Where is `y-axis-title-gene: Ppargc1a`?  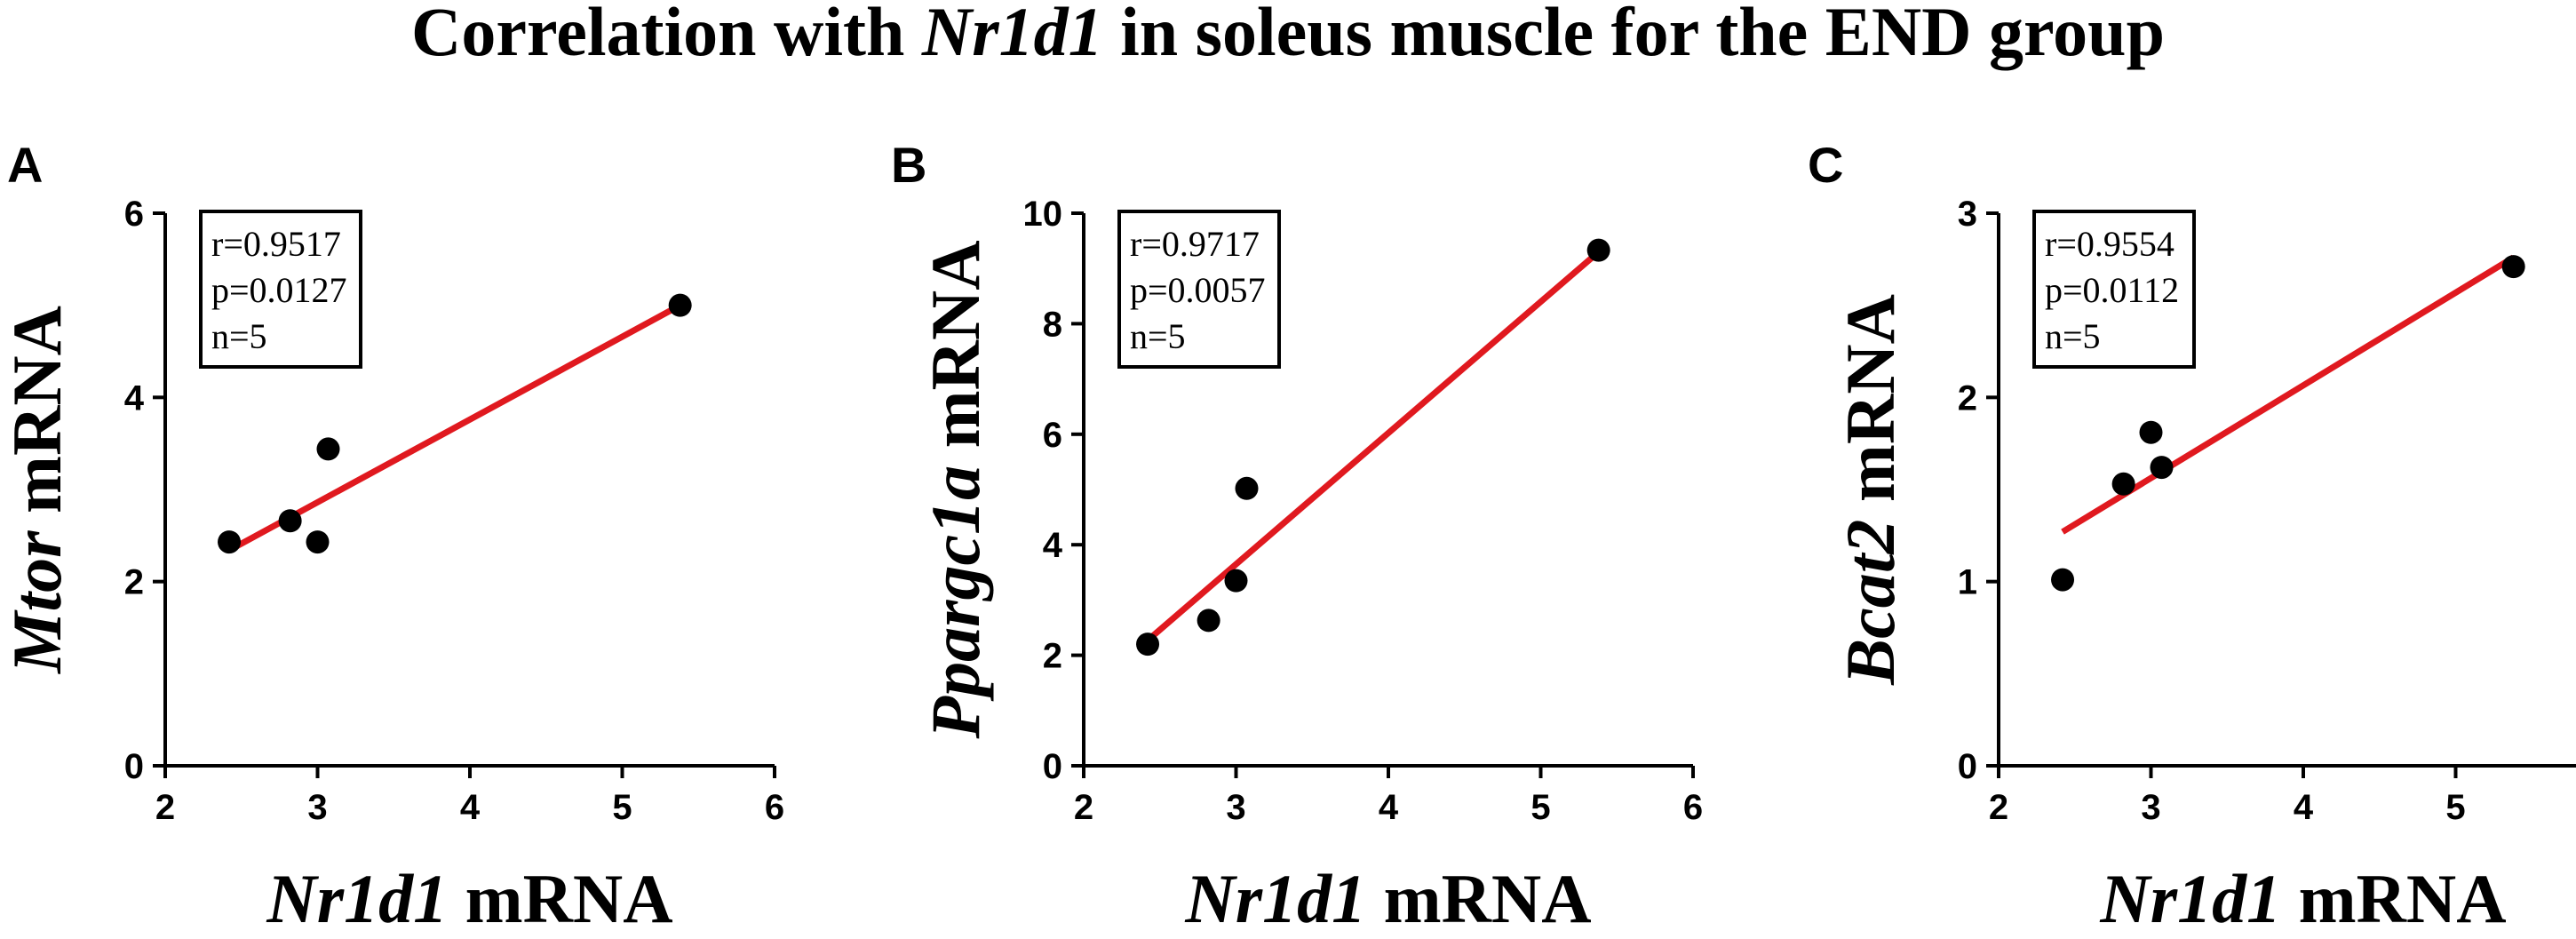 y-axis-title-gene: Ppargc1a is located at coordinates (955, 603).